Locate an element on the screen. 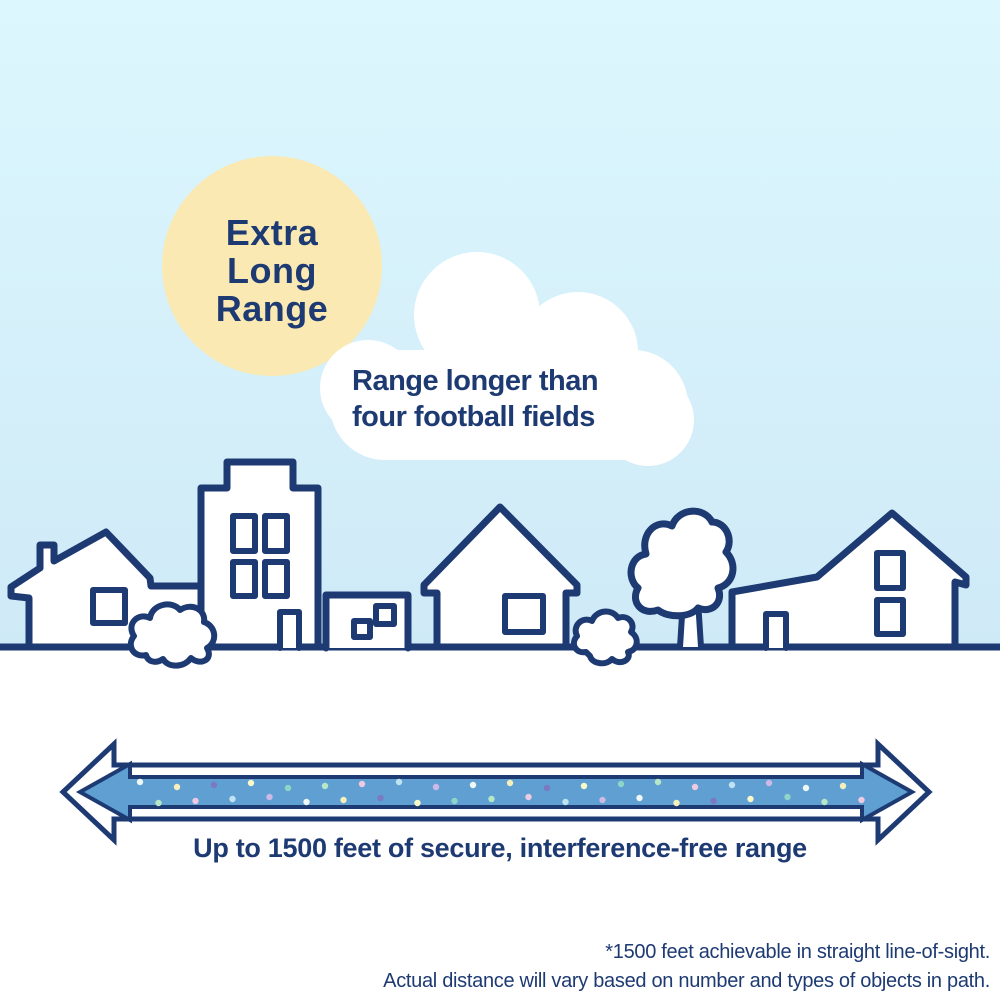  center-house is located at coordinates (500, 577).